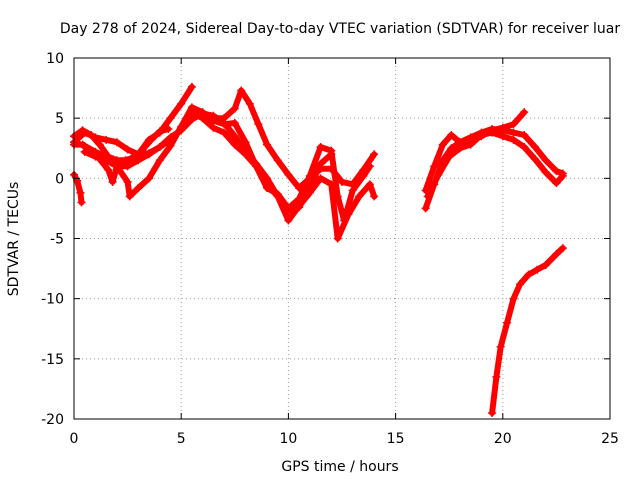  What do you see at coordinates (74, 439) in the screenshot?
I see `x-tick-label: 0` at bounding box center [74, 439].